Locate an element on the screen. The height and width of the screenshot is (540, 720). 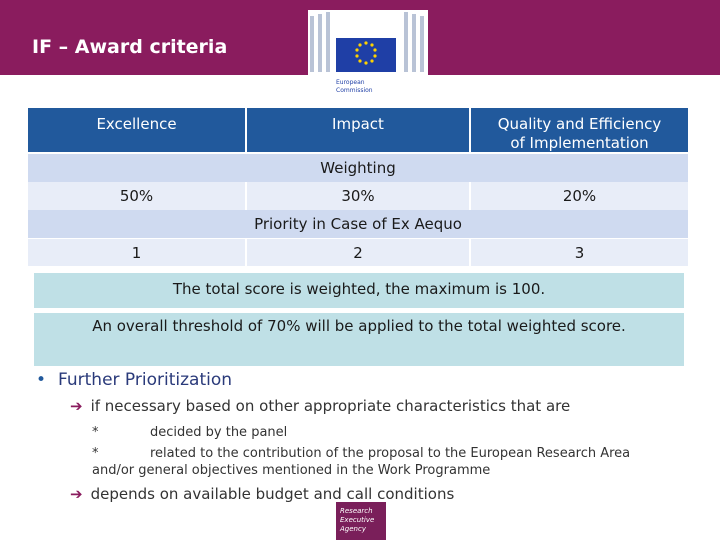
criteria-impact: Impact is located at coordinates (358, 130).